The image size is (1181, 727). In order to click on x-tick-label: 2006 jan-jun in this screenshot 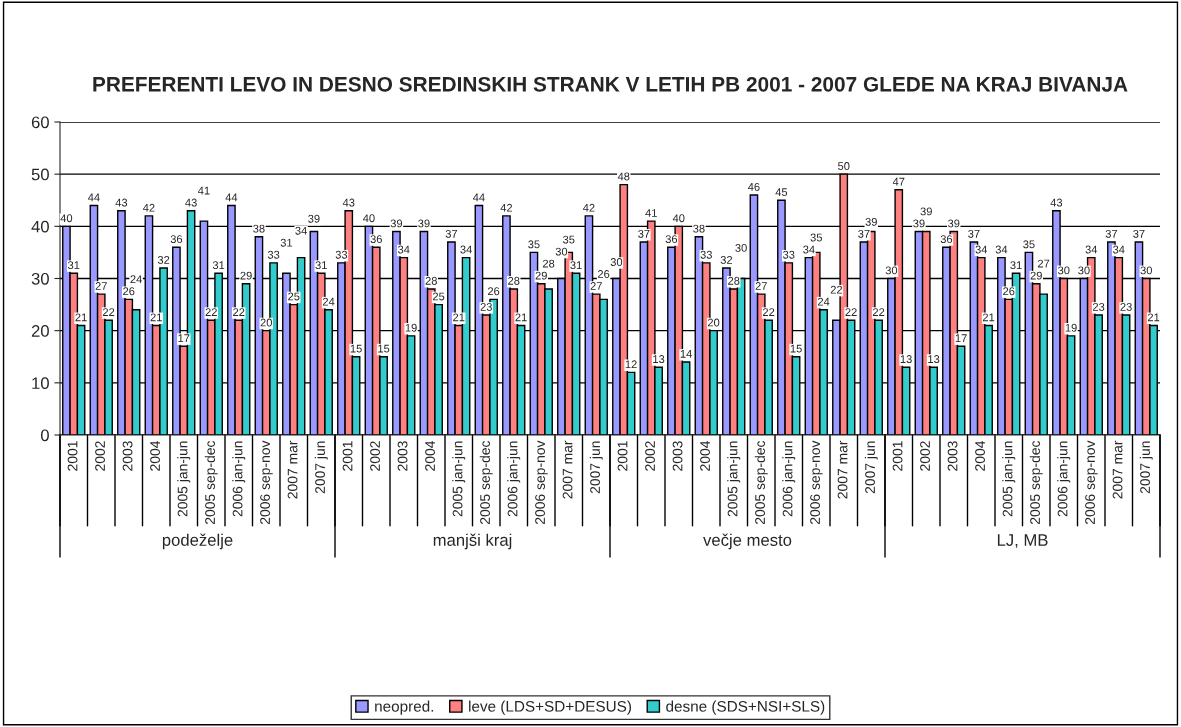, I will do `click(239, 479)`.